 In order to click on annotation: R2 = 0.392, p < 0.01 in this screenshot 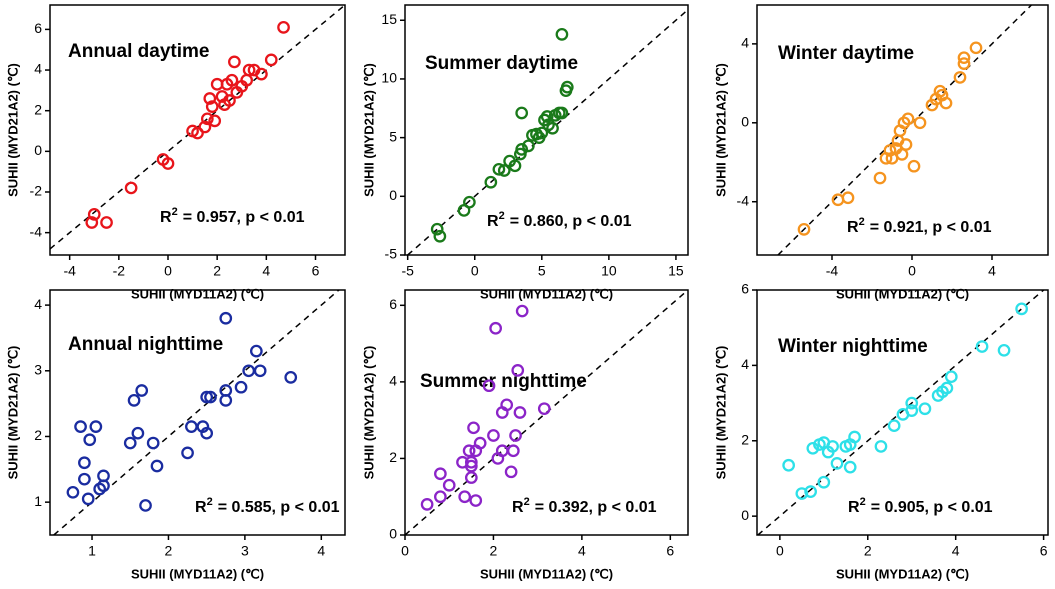, I will do `click(584, 506)`.